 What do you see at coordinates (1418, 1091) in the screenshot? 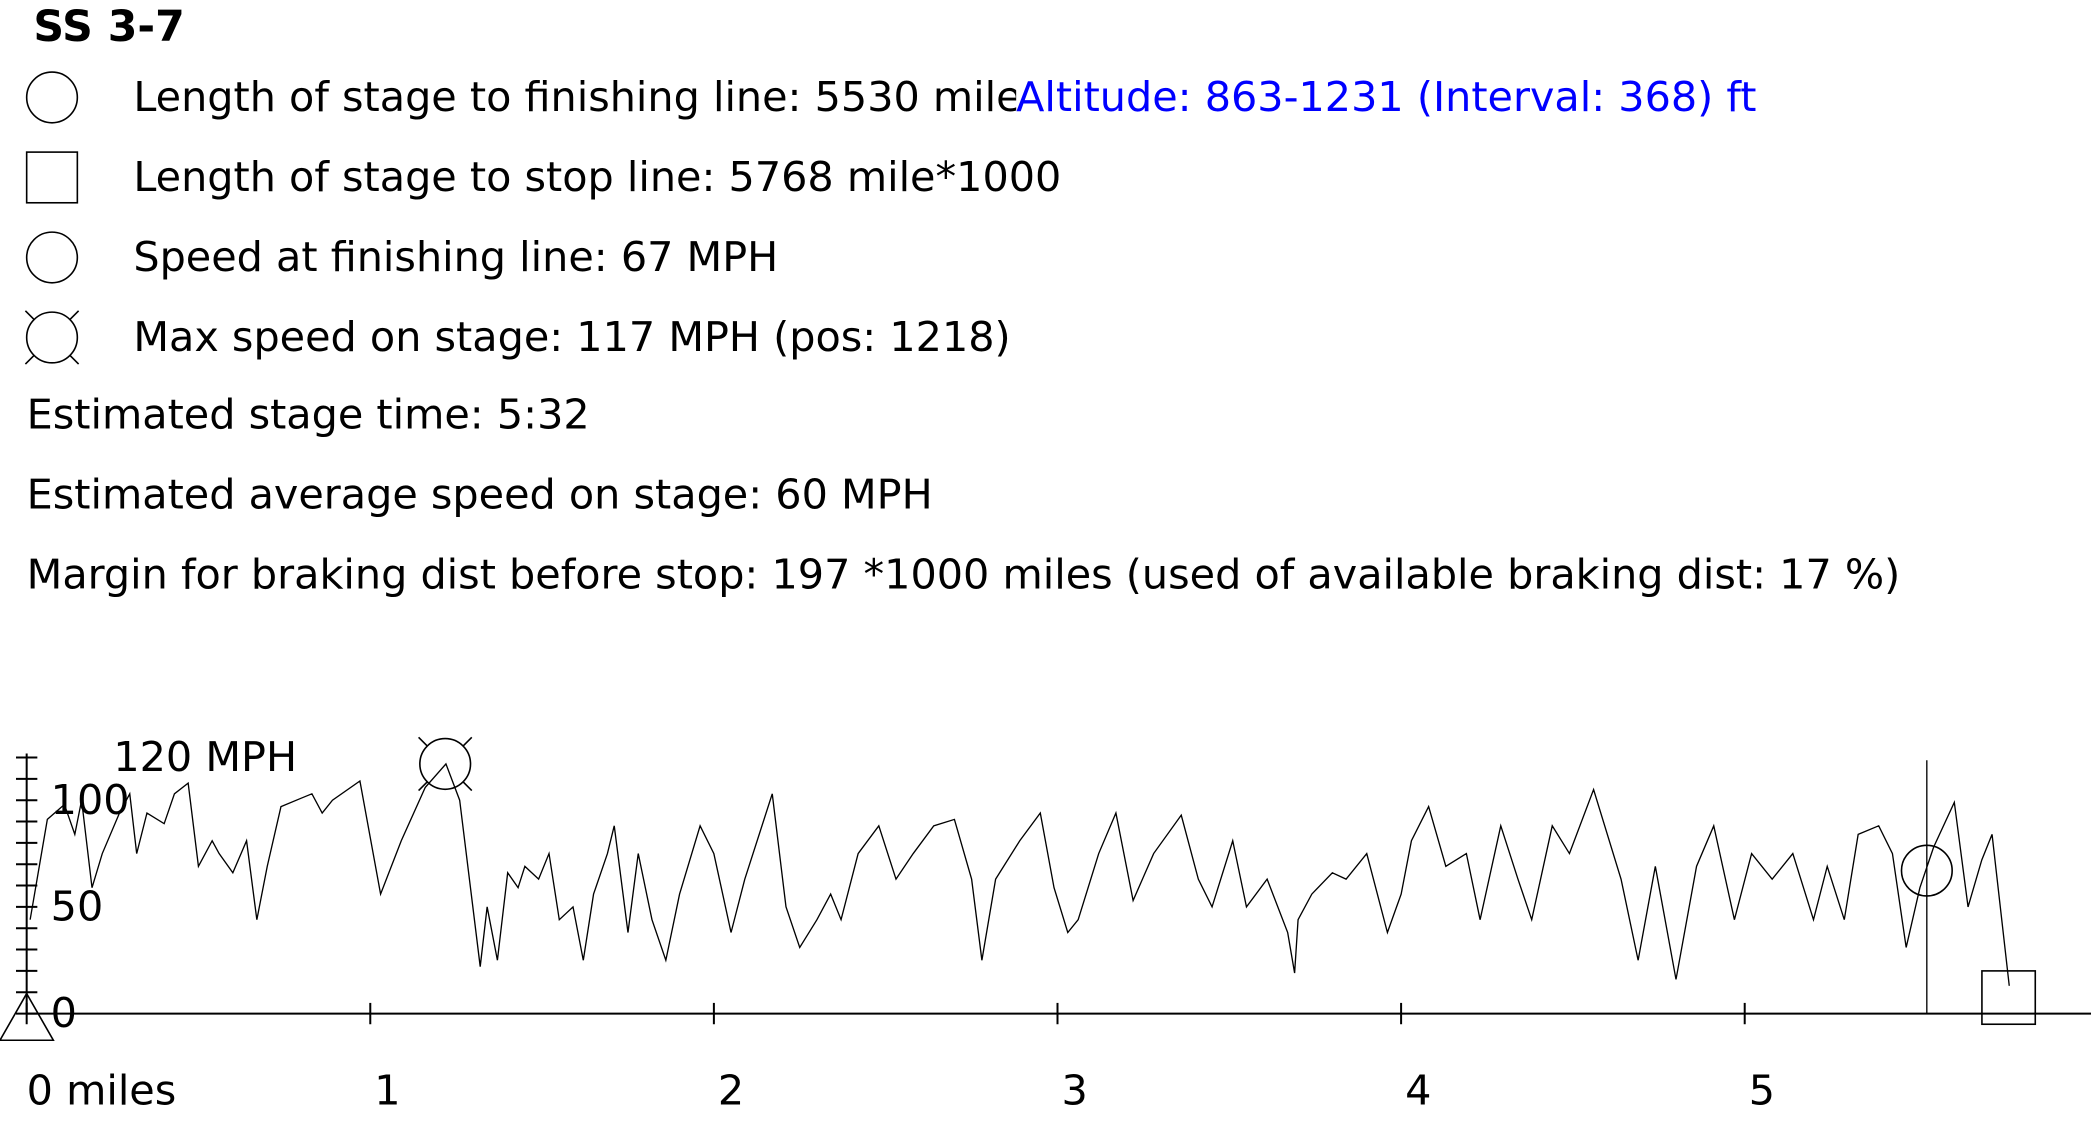
I see `x-tick-label: 4` at bounding box center [1418, 1091].